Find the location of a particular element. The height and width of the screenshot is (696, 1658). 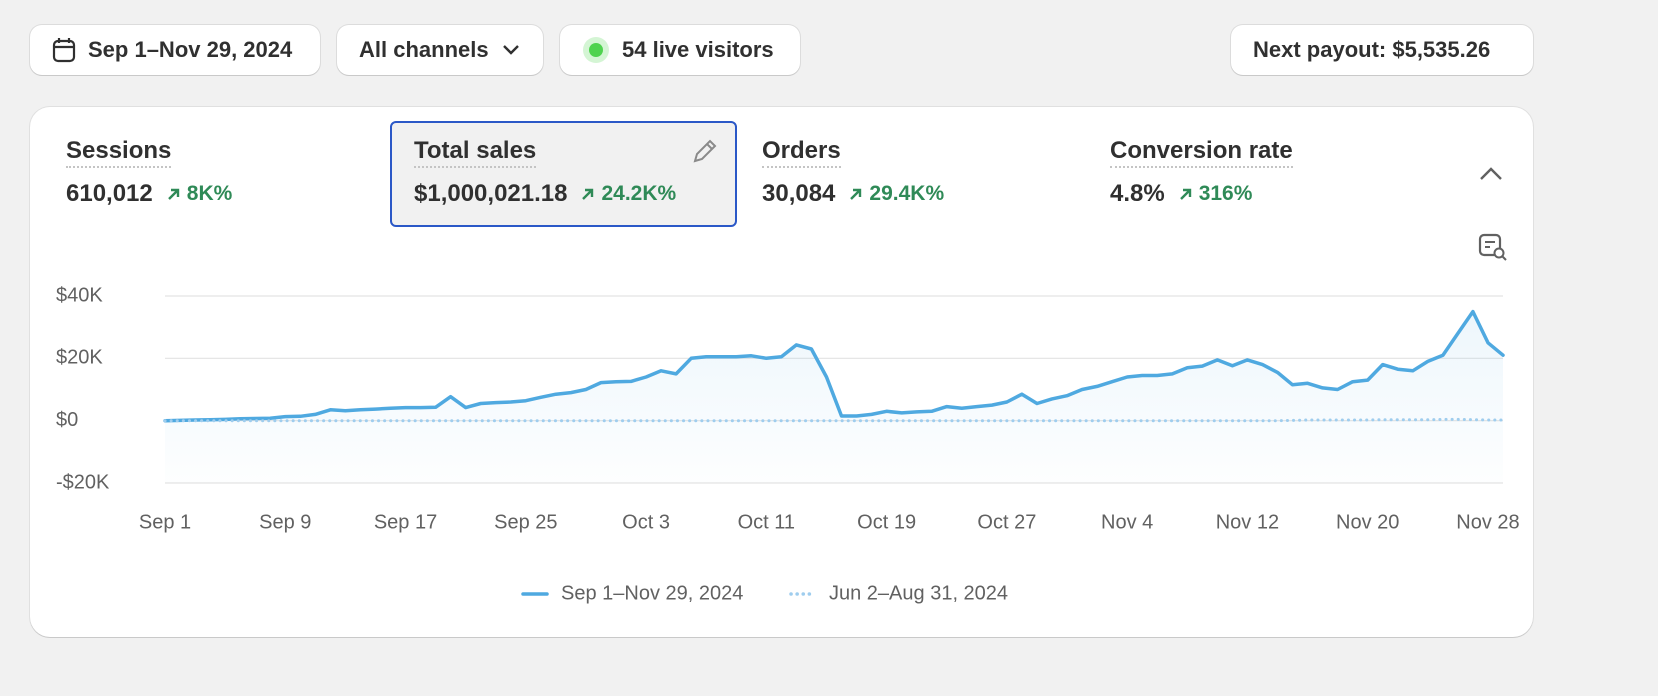

channels-button: All channels is located at coordinates (440, 50).